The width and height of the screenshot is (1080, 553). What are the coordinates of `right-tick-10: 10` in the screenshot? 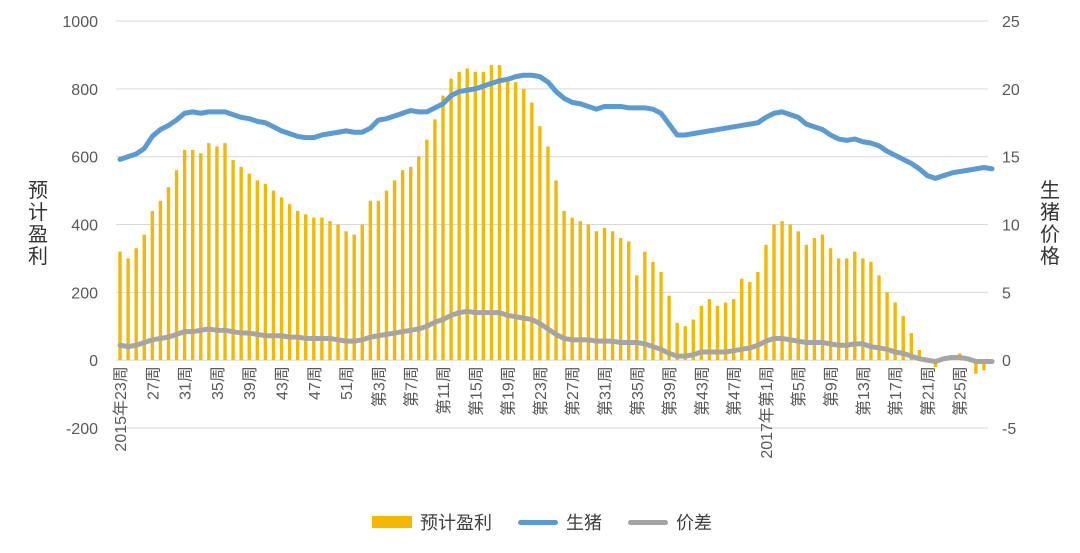 It's located at (1011, 226).